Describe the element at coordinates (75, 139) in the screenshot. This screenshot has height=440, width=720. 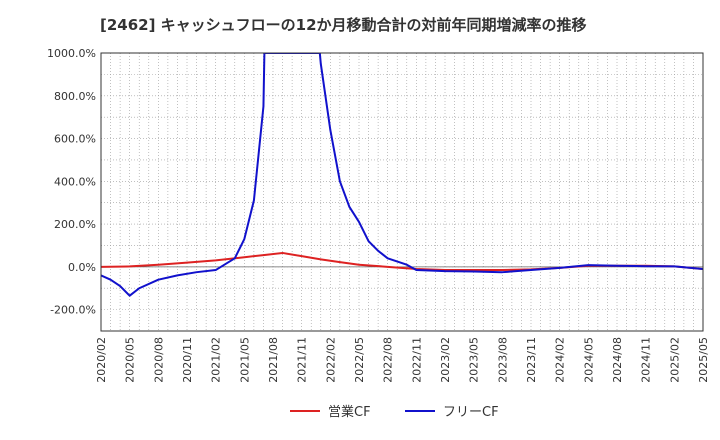
I see `y-tick-label: 600.0%` at that location.